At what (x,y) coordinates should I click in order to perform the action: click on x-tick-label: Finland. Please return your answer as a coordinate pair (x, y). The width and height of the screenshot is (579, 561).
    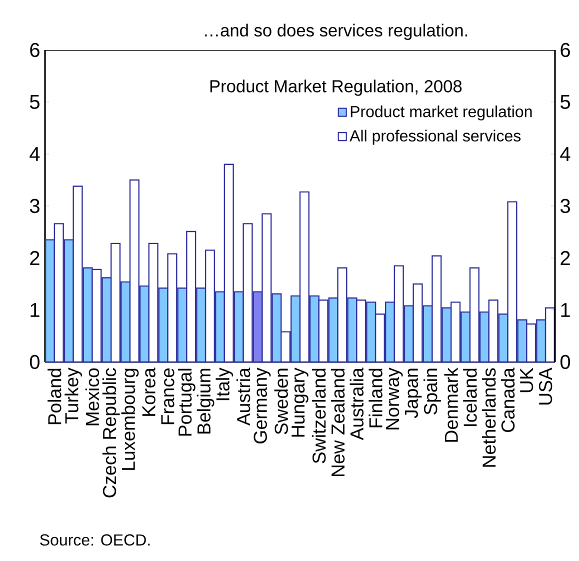
    Looking at the image, I should click on (375, 398).